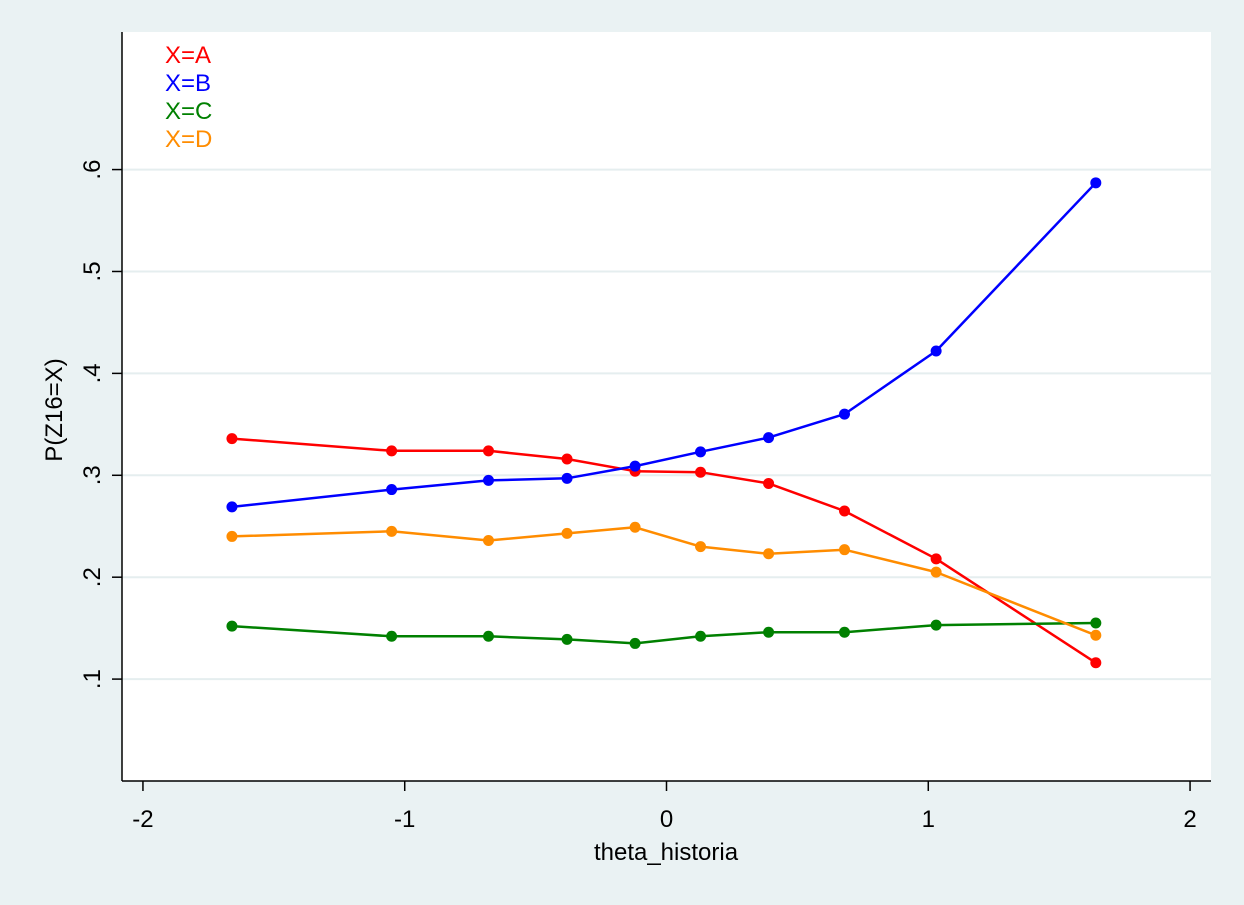  What do you see at coordinates (928, 819) in the screenshot?
I see `x-tick-label: 1` at bounding box center [928, 819].